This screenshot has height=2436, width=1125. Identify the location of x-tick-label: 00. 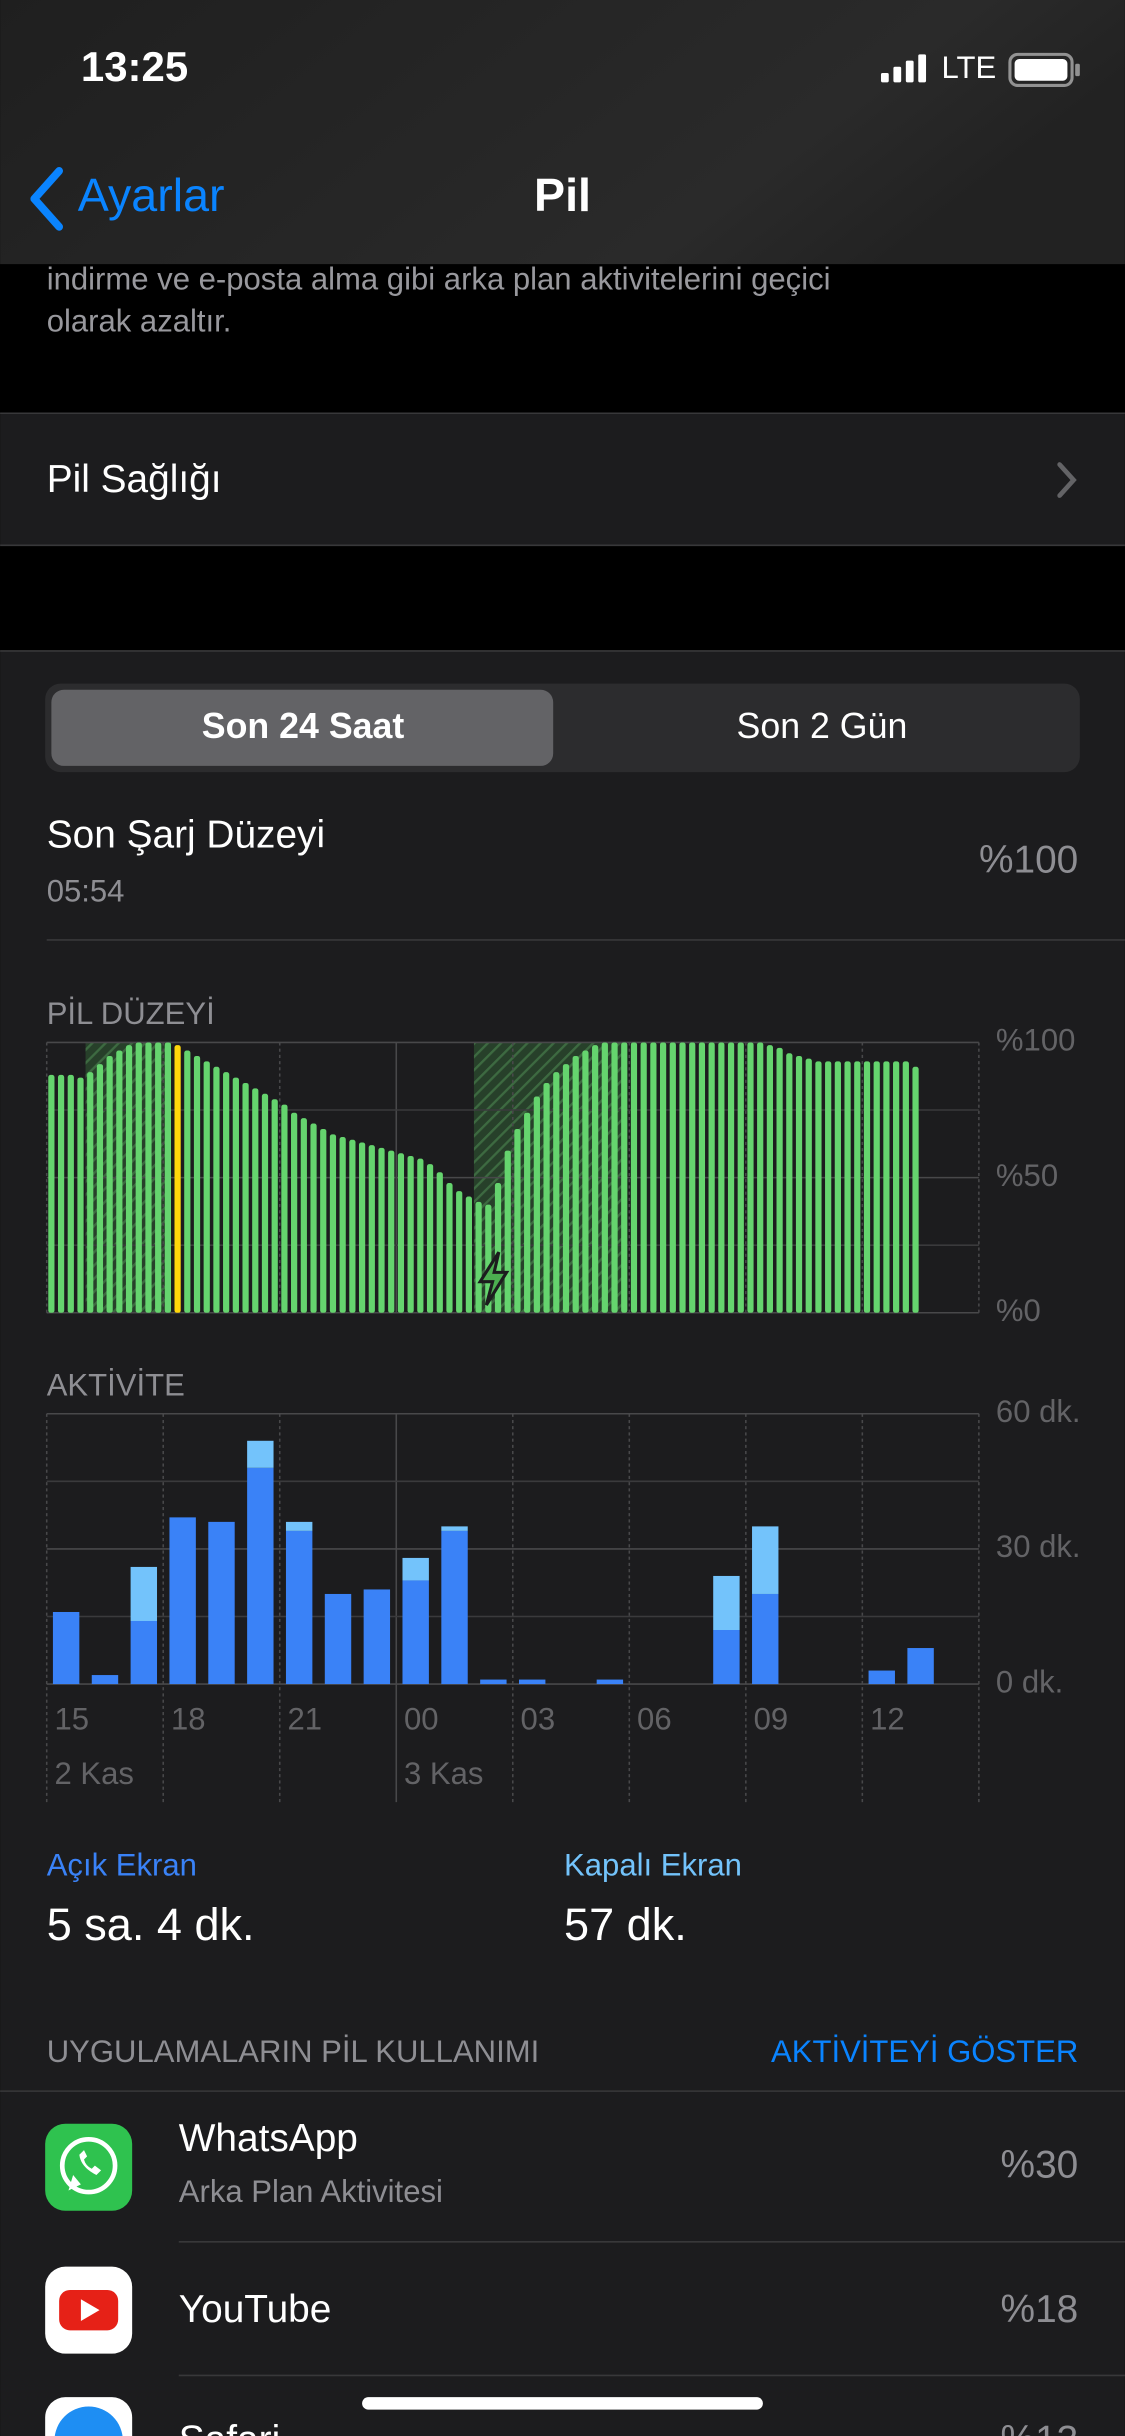
(421, 1719).